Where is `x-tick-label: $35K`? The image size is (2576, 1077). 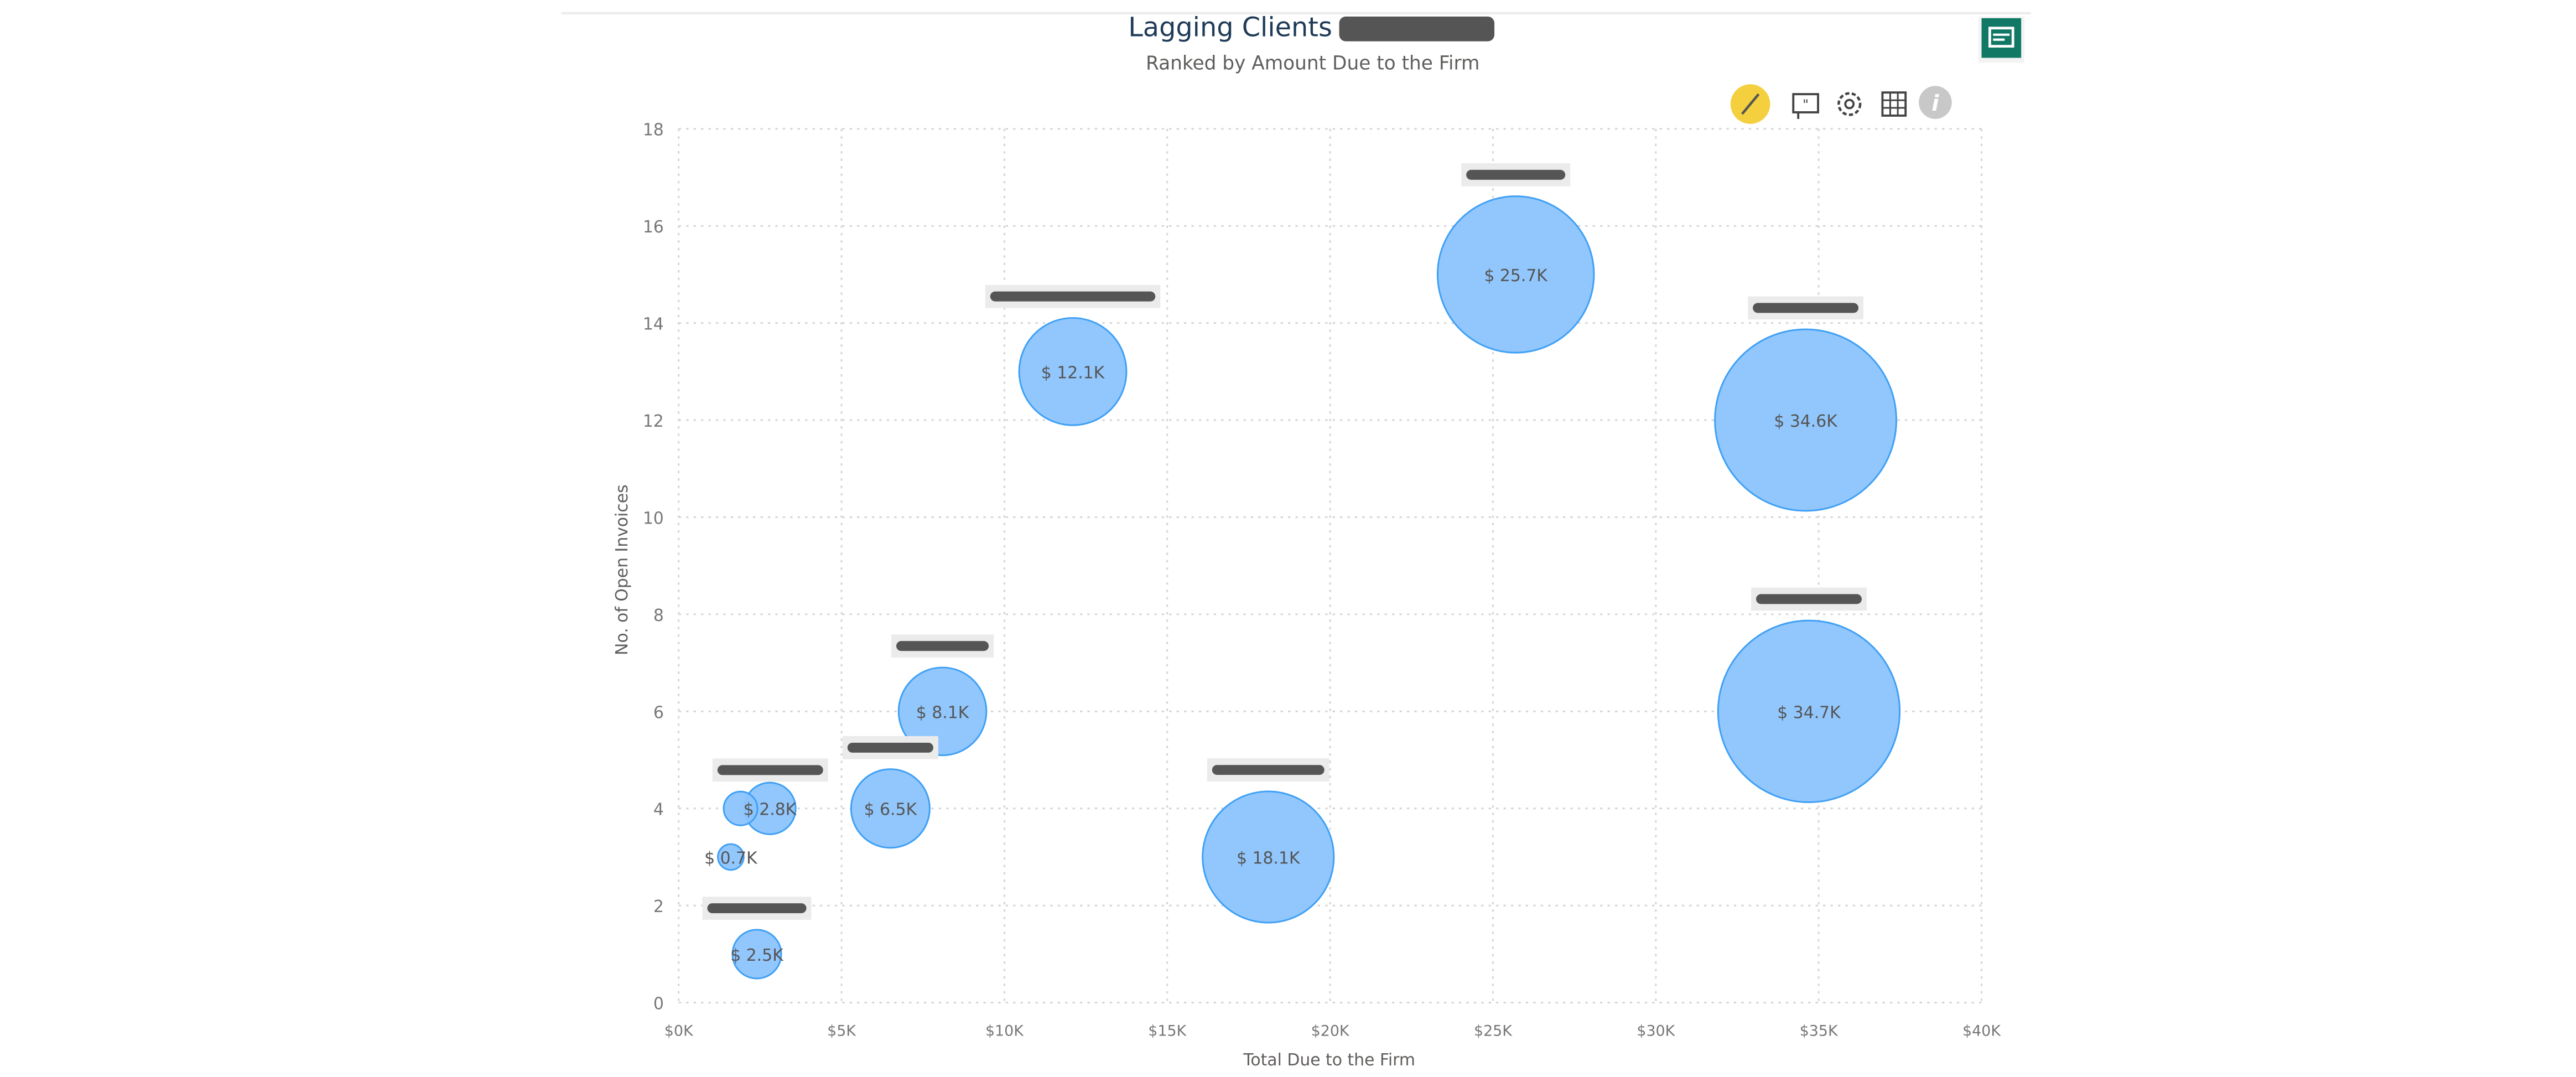 x-tick-label: $35K is located at coordinates (1819, 1030).